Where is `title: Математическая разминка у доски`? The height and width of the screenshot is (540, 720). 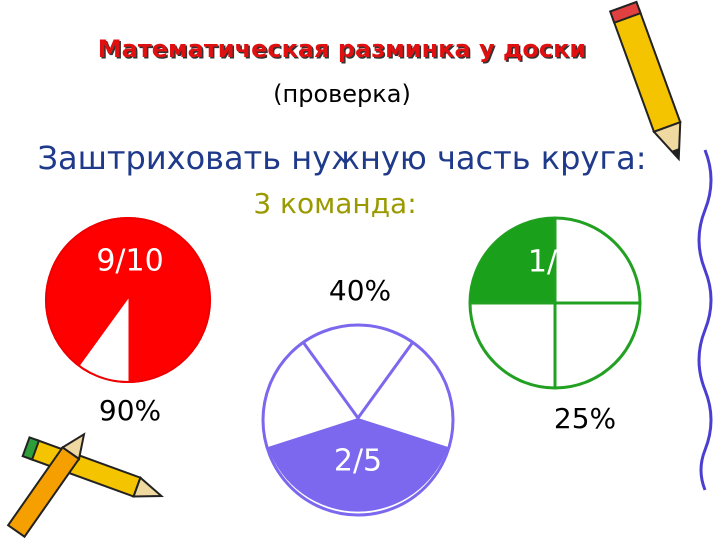
title: Математическая разминка у доски is located at coordinates (342, 49).